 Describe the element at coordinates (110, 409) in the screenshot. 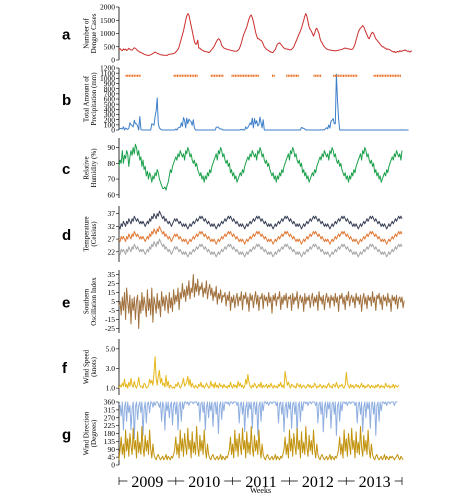

I see `y-tick-label: 315` at that location.